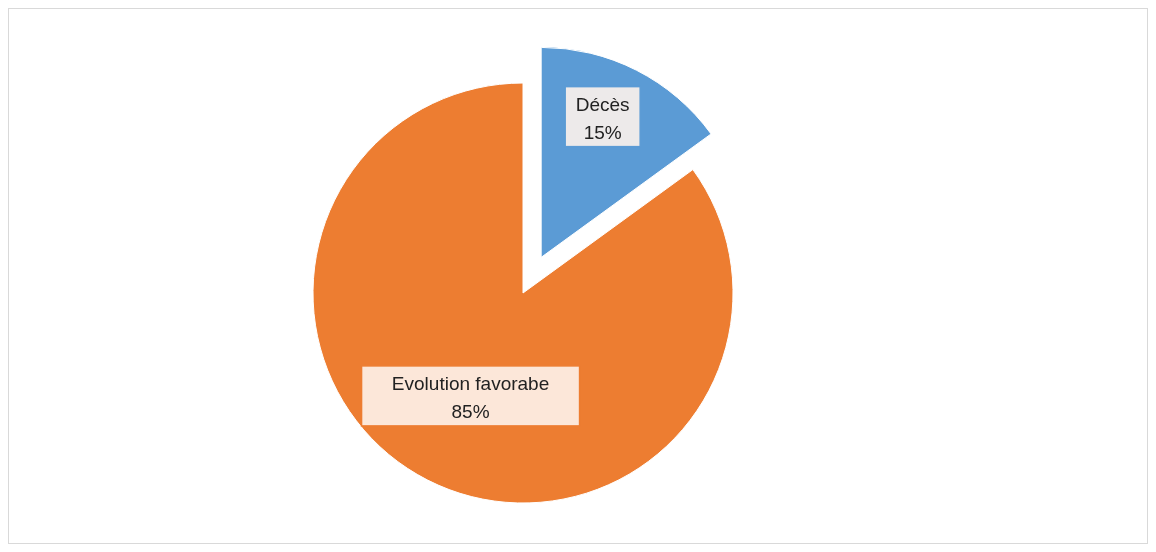 The image size is (1156, 552). I want to click on slice-label: Evolution favorabe, so click(470, 383).